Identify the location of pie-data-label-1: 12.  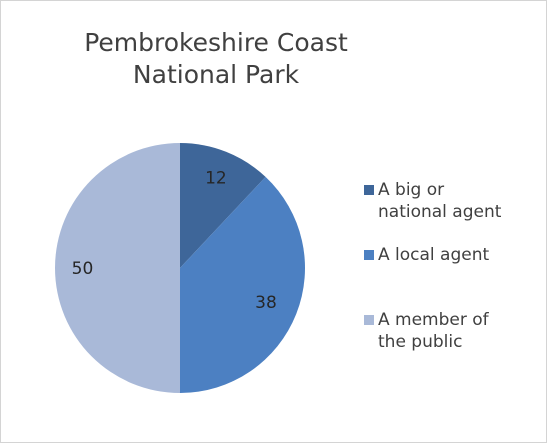
(216, 178).